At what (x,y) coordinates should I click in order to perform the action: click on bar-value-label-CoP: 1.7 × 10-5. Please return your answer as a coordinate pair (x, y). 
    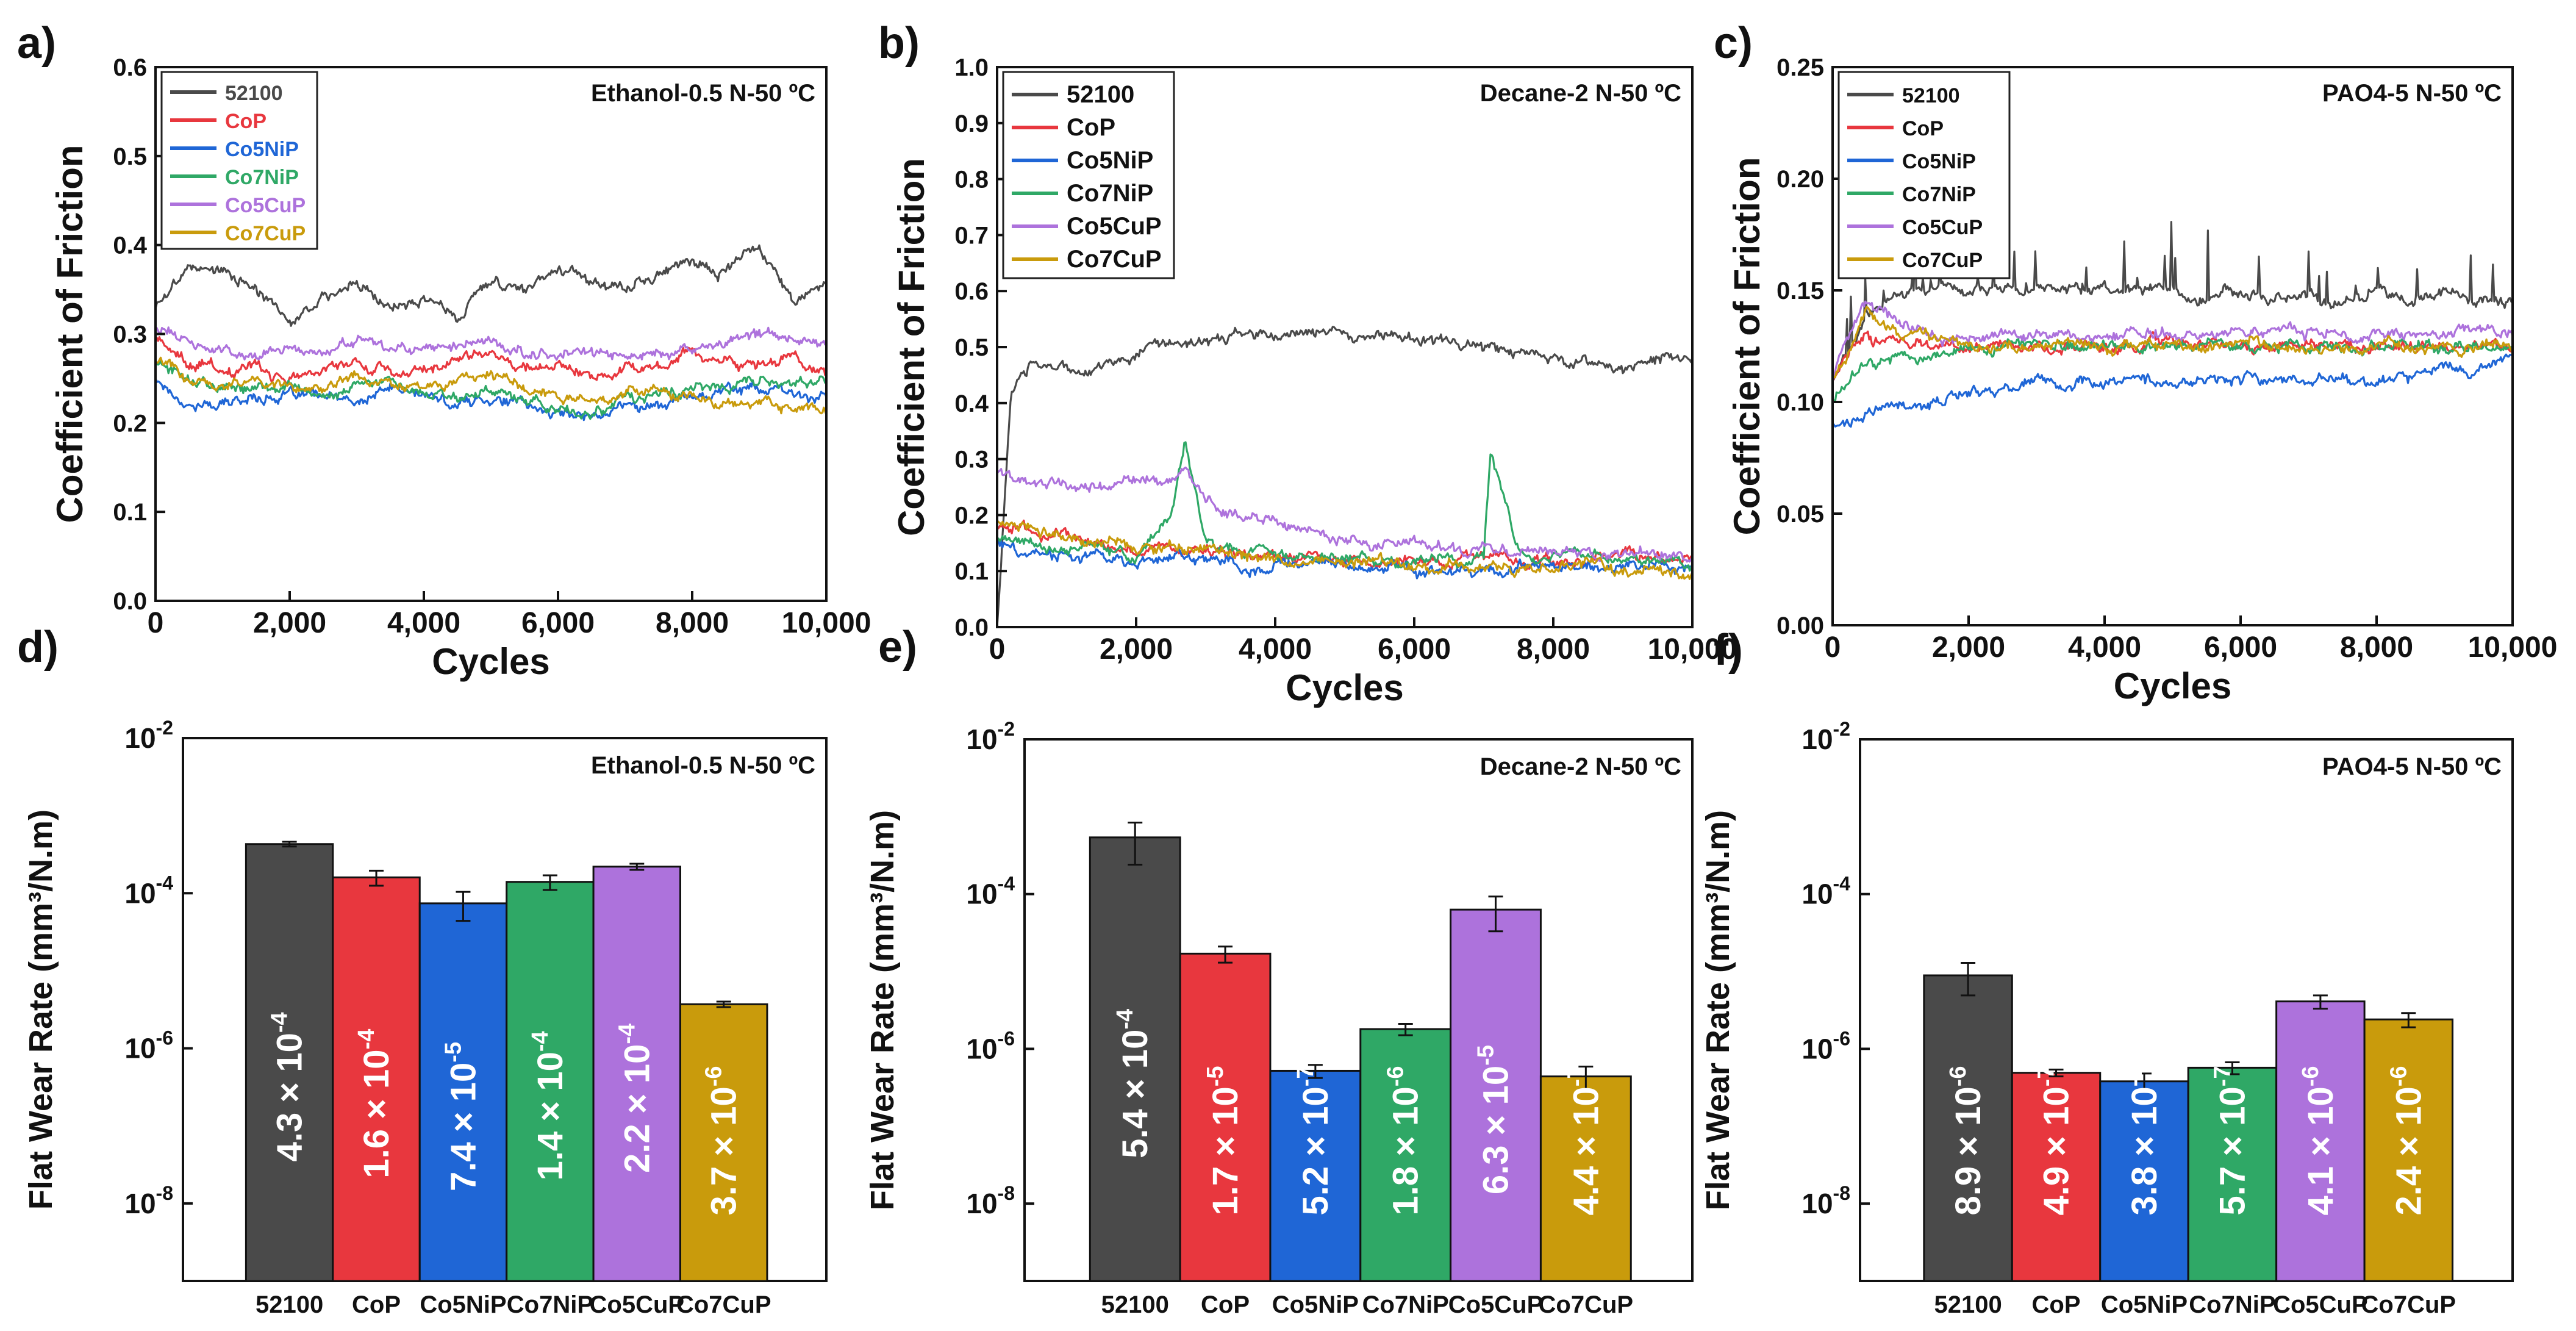
    Looking at the image, I should click on (1224, 1141).